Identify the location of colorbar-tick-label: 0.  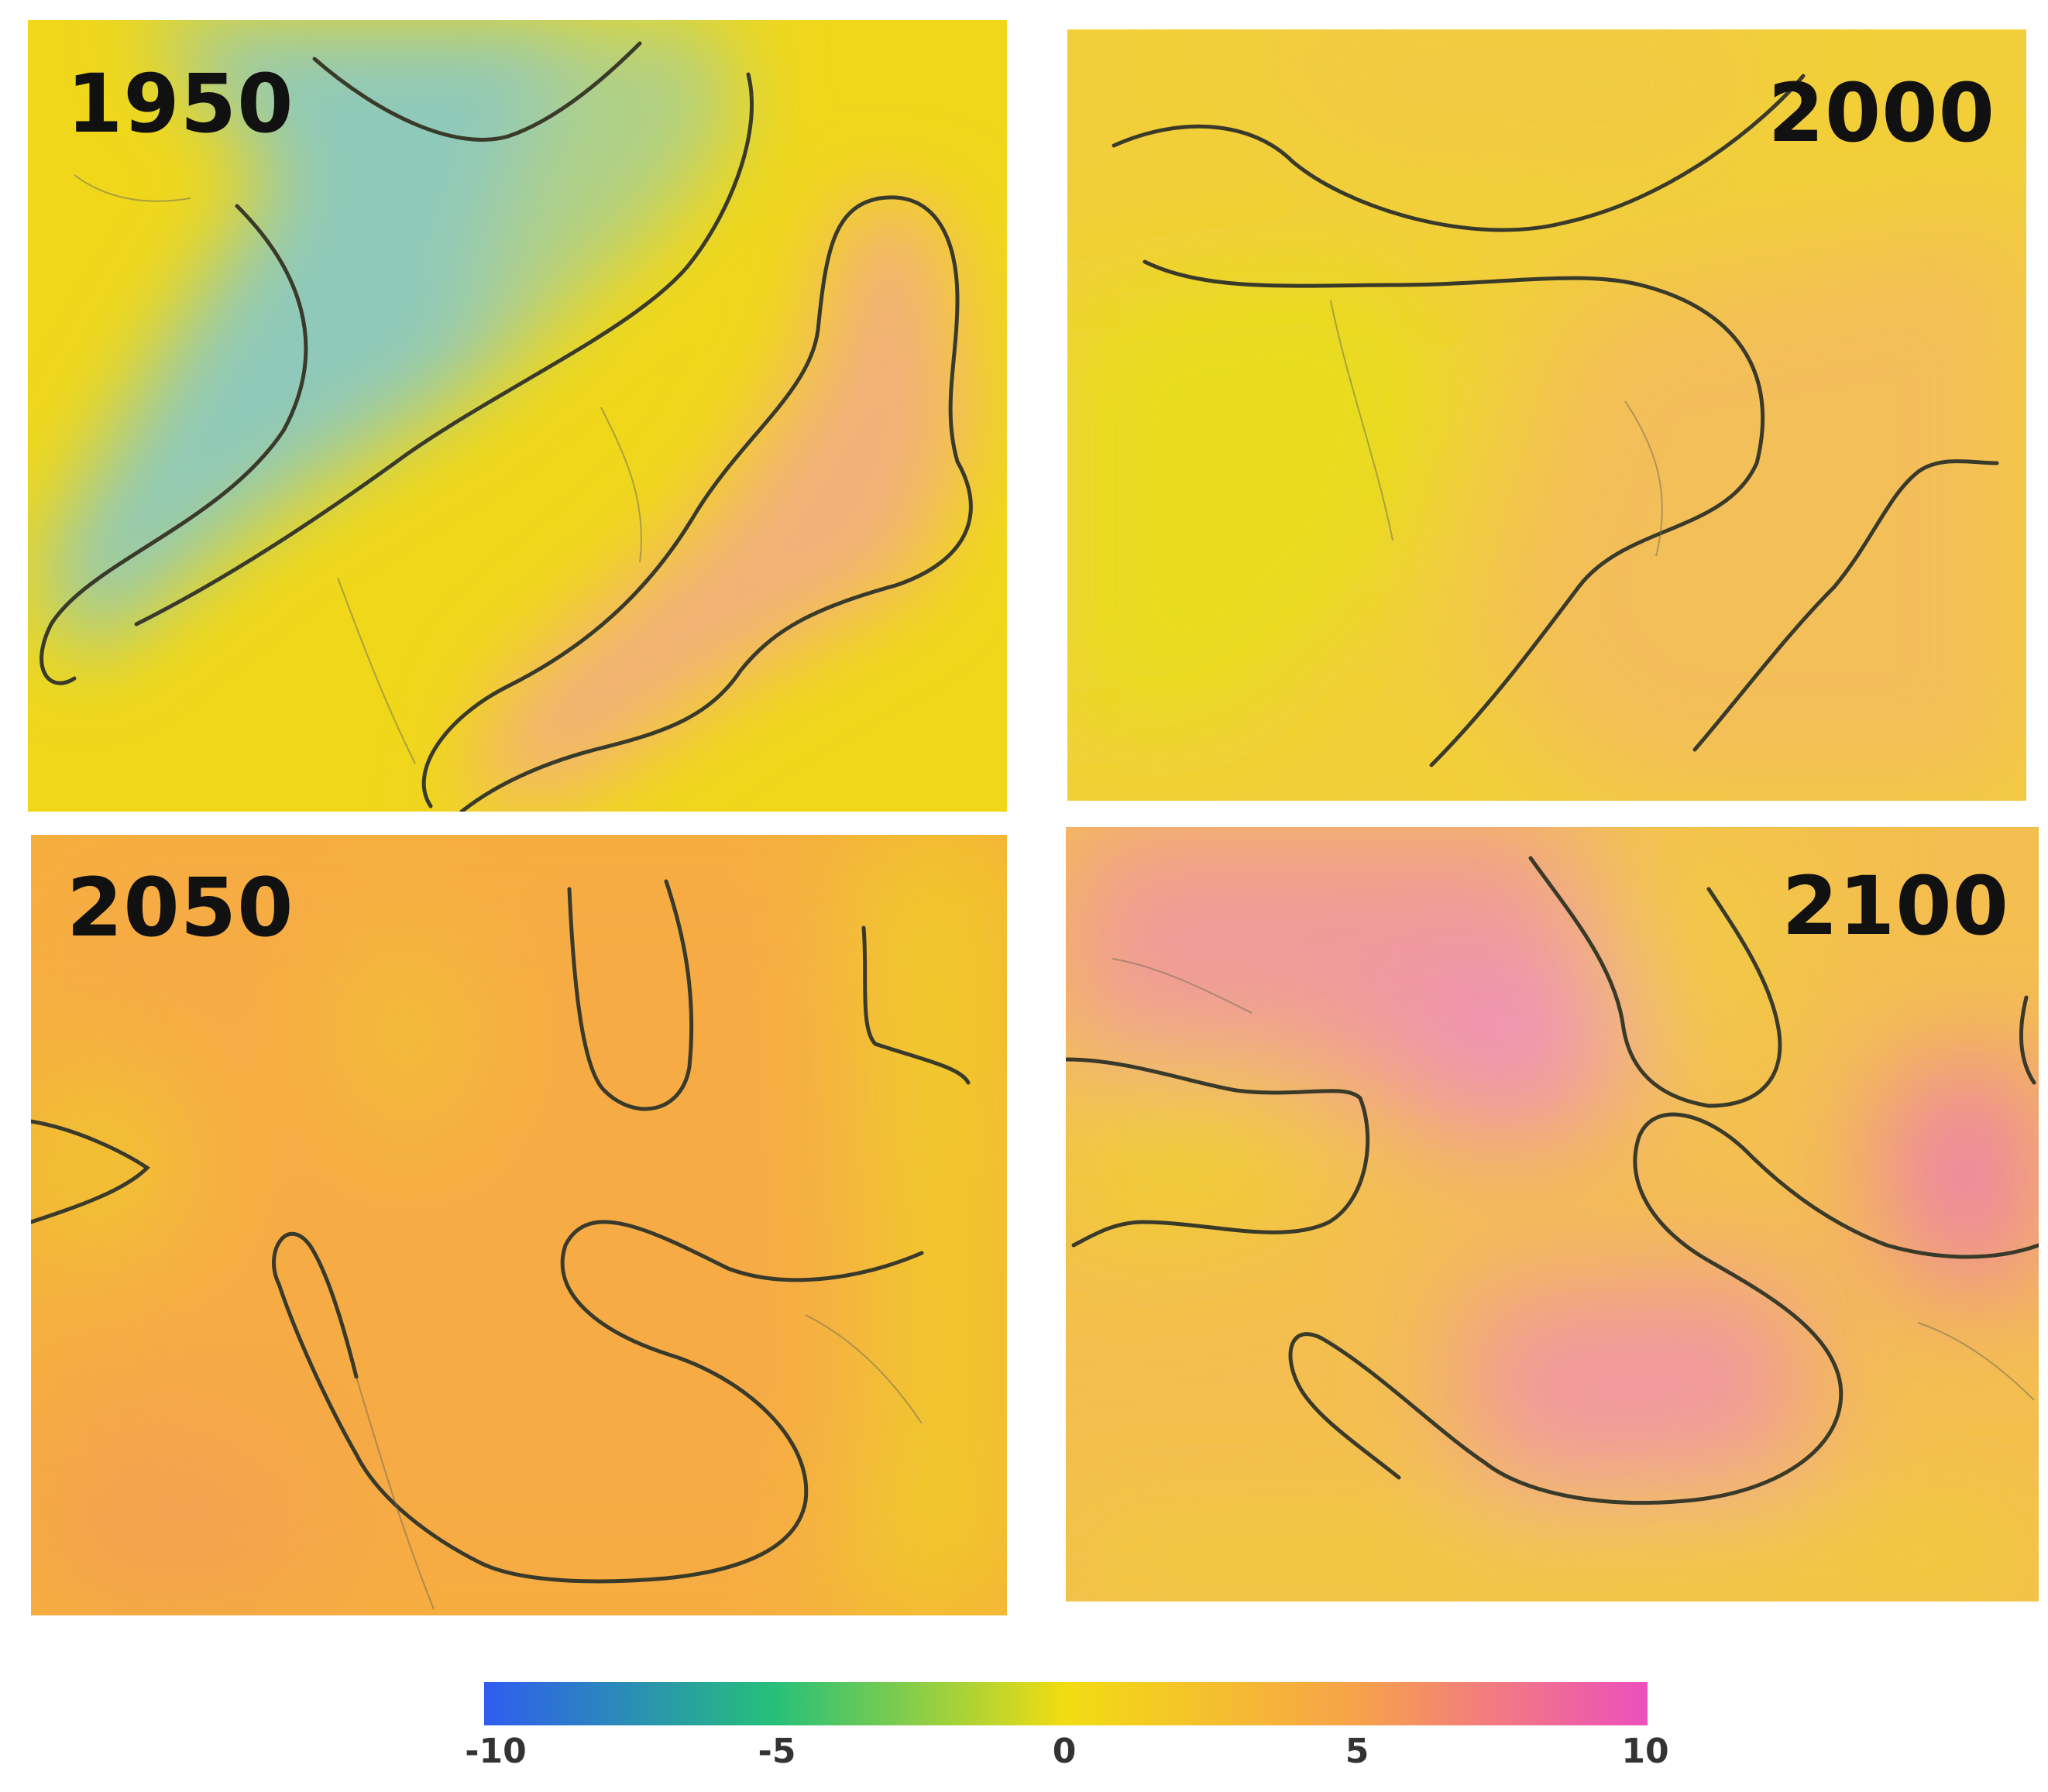
(1064, 1751).